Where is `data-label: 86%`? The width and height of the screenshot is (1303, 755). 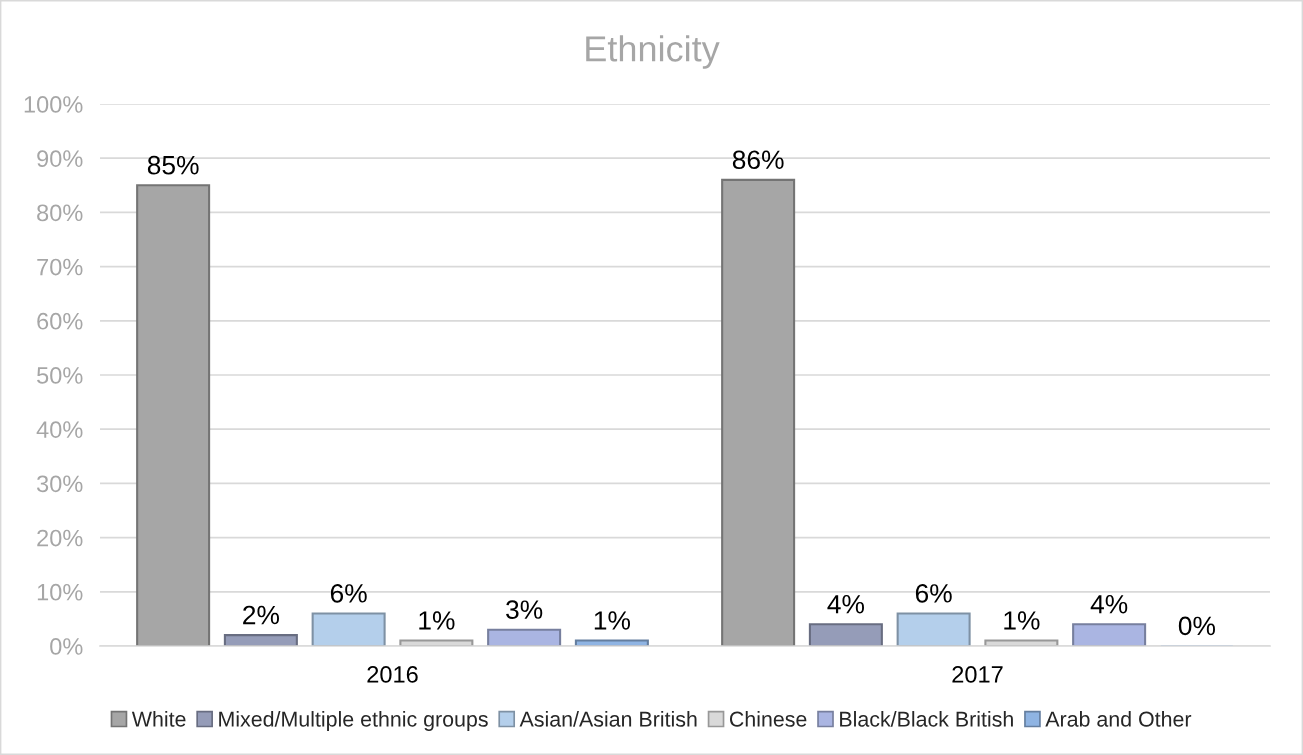 data-label: 86% is located at coordinates (758, 160).